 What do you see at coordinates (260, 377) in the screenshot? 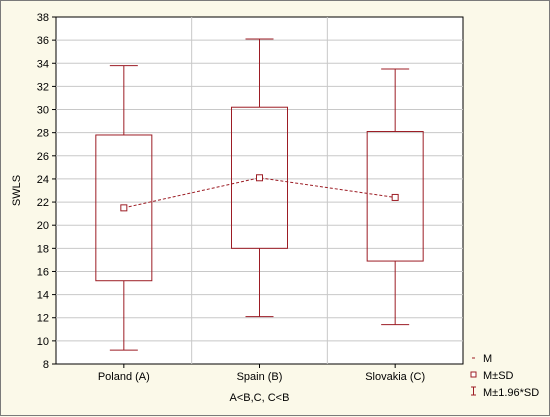
I see `x-tick-label: Spain (B)` at bounding box center [260, 377].